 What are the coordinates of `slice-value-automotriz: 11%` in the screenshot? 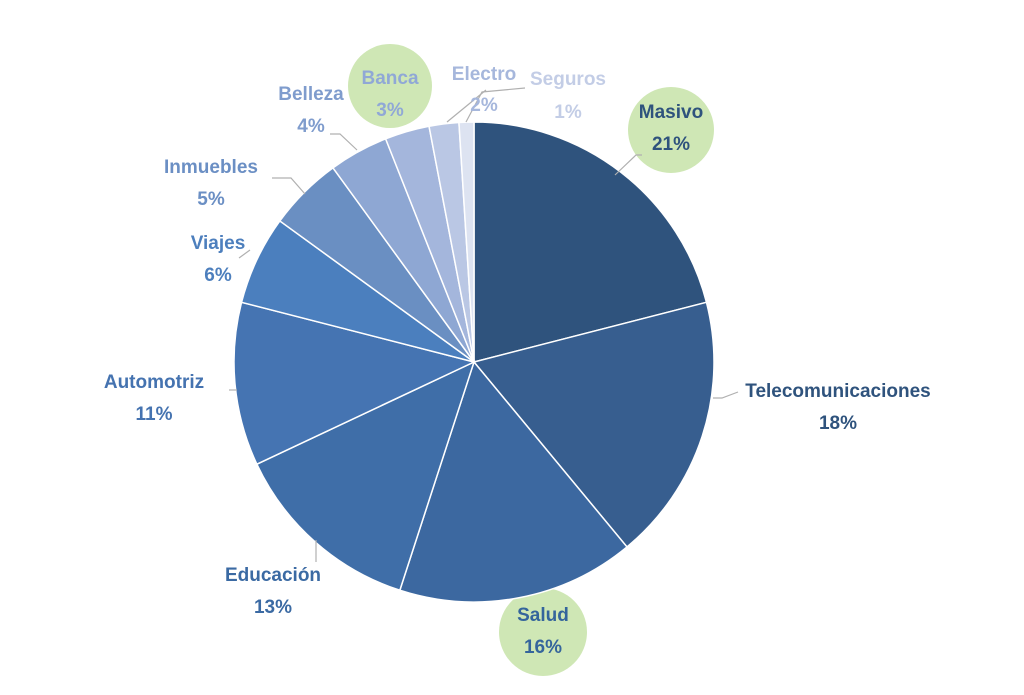 It's located at (154, 414).